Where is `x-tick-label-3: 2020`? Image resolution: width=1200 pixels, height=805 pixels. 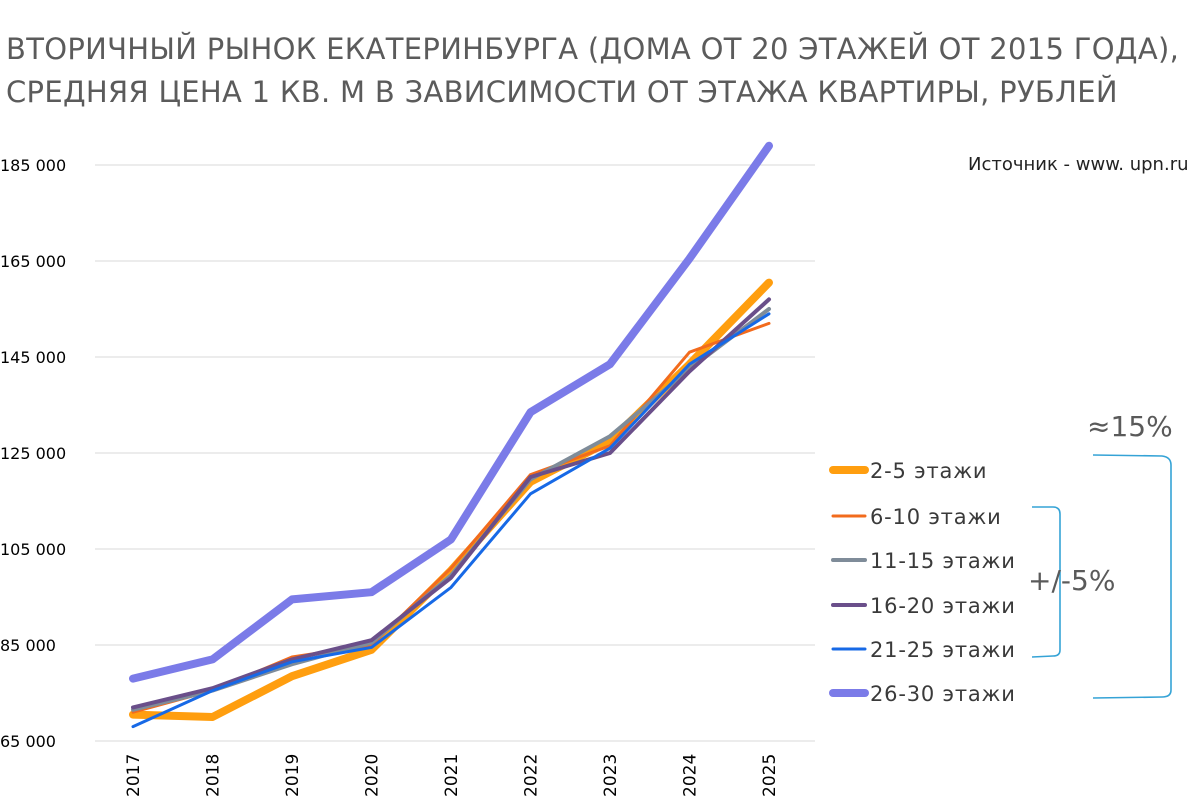
x-tick-label-3: 2020 is located at coordinates (373, 775).